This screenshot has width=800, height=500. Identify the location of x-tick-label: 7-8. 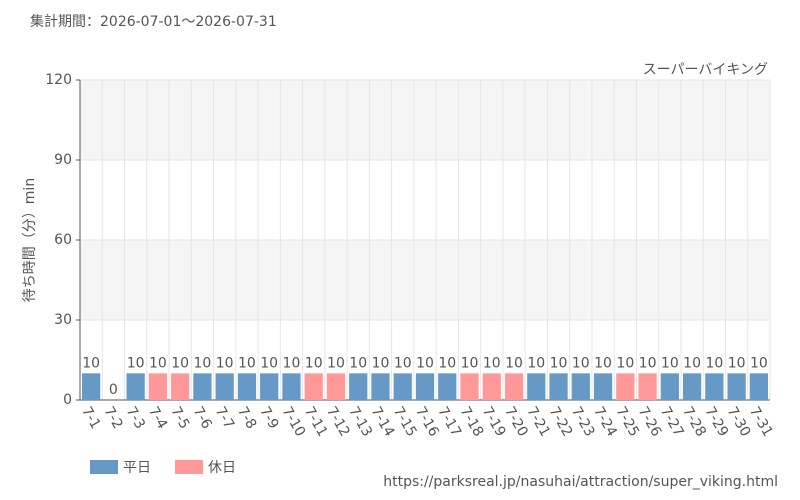
(246, 418).